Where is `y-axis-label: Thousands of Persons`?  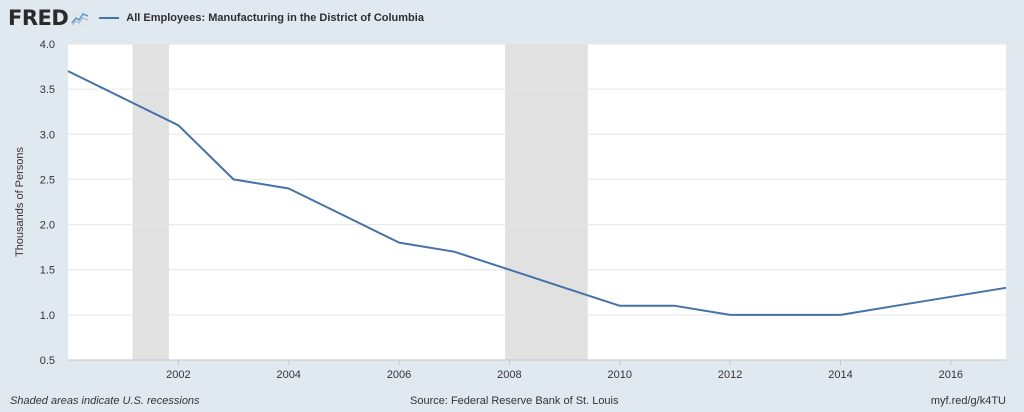 y-axis-label: Thousands of Persons is located at coordinates (20, 201).